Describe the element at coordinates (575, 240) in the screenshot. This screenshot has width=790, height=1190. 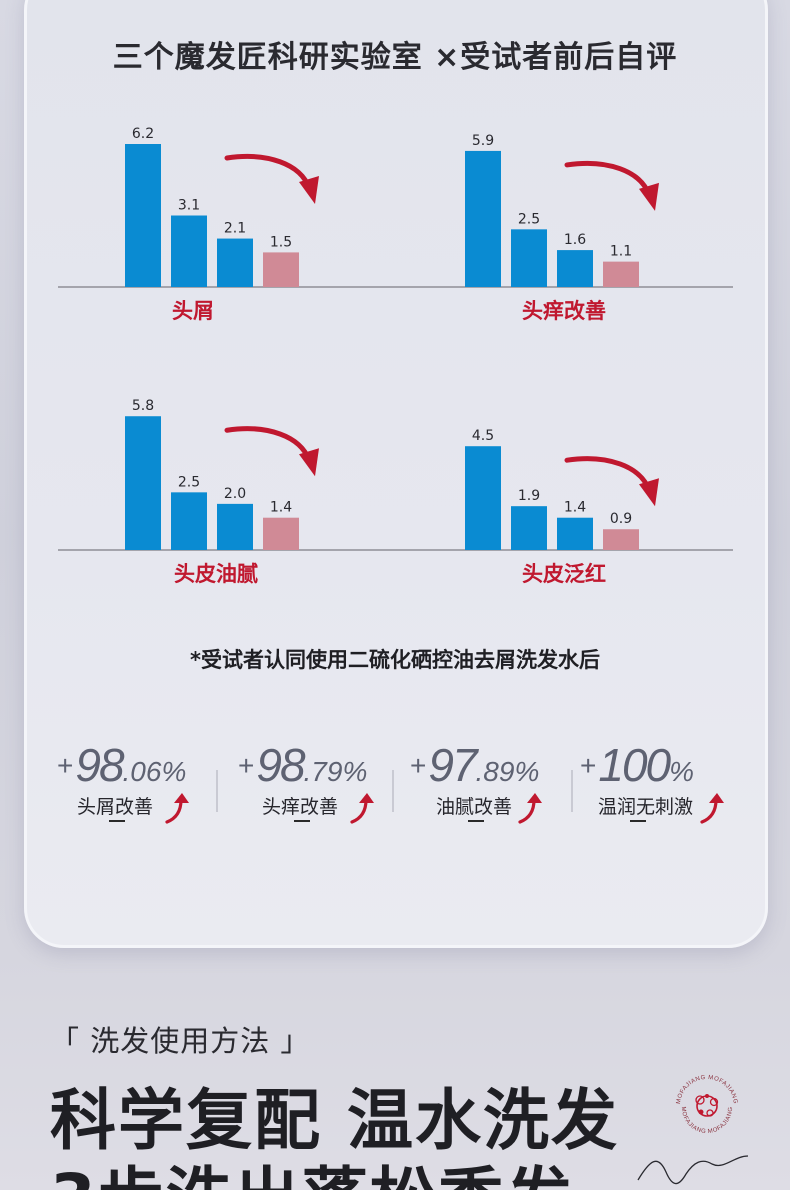
I see `bar-value-label: 1.6` at that location.